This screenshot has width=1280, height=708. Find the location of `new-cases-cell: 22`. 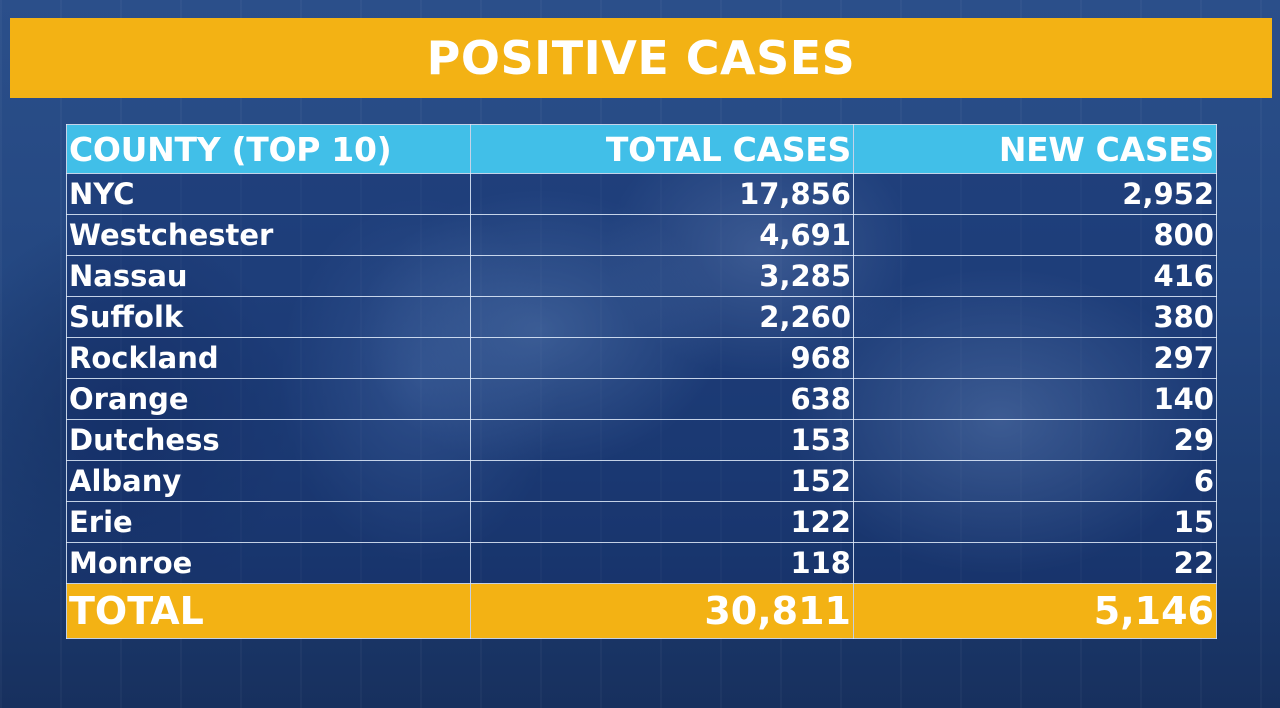

new-cases-cell: 22 is located at coordinates (1035, 563).